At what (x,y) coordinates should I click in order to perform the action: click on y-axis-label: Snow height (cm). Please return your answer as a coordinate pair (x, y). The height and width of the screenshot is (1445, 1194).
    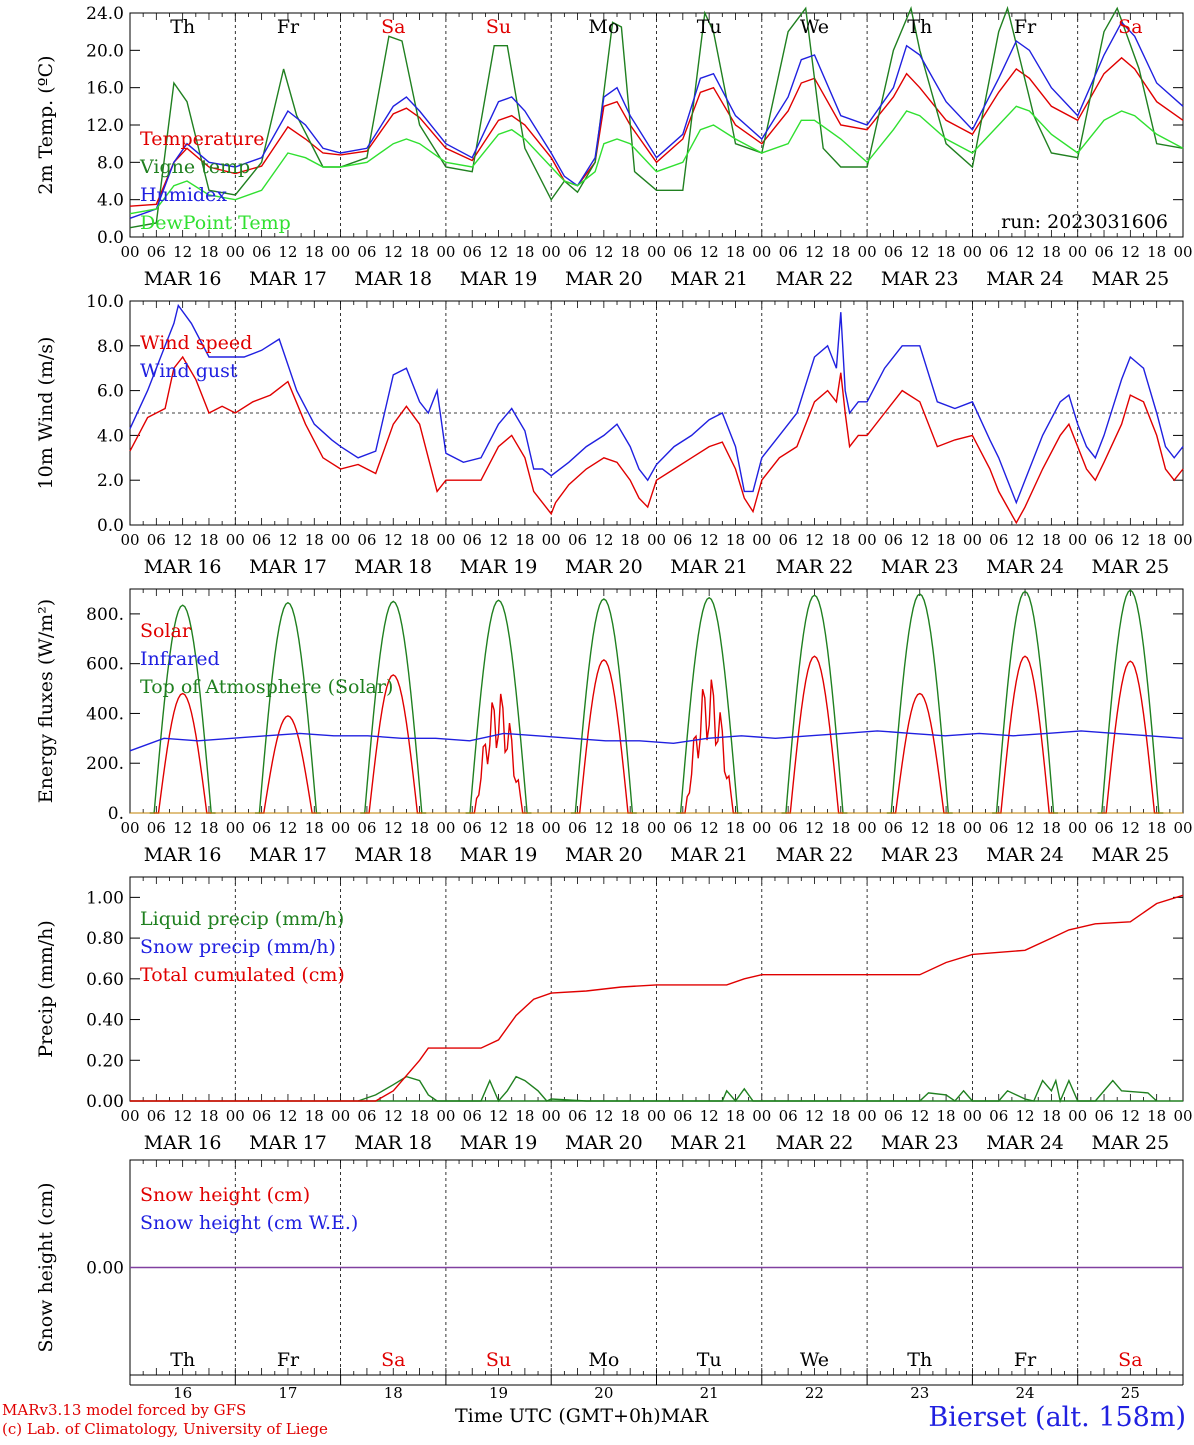
    Looking at the image, I should click on (46, 1267).